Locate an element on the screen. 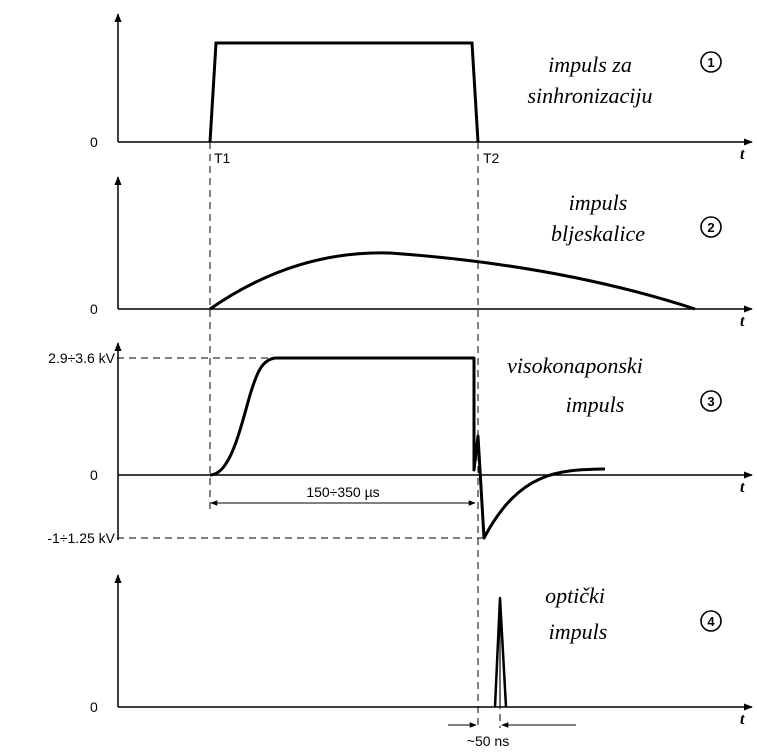 The width and height of the screenshot is (757, 755). optical-pulse-curve is located at coordinates (500, 652).